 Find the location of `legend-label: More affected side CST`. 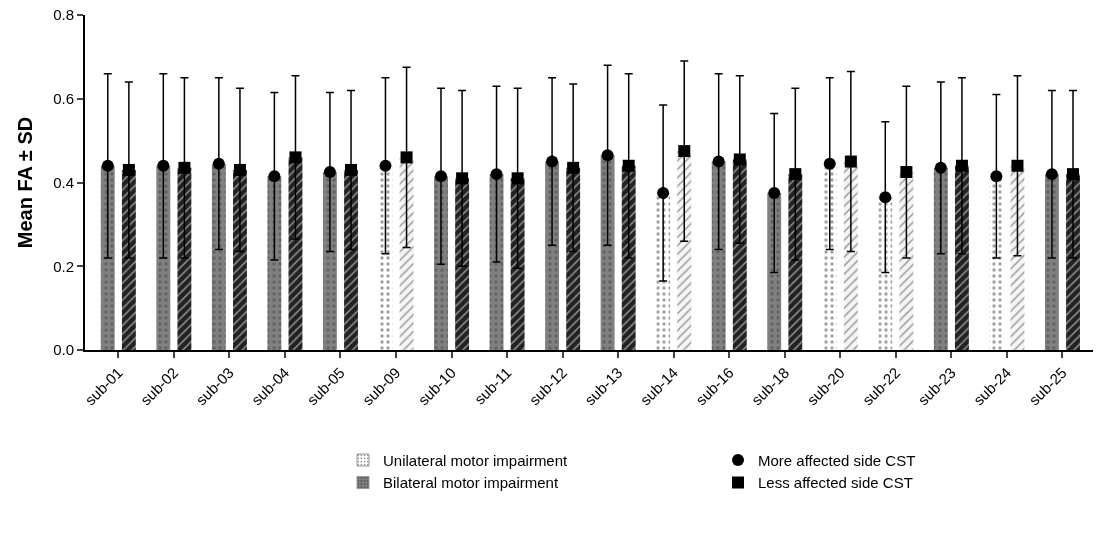

legend-label: More affected side CST is located at coordinates (837, 460).